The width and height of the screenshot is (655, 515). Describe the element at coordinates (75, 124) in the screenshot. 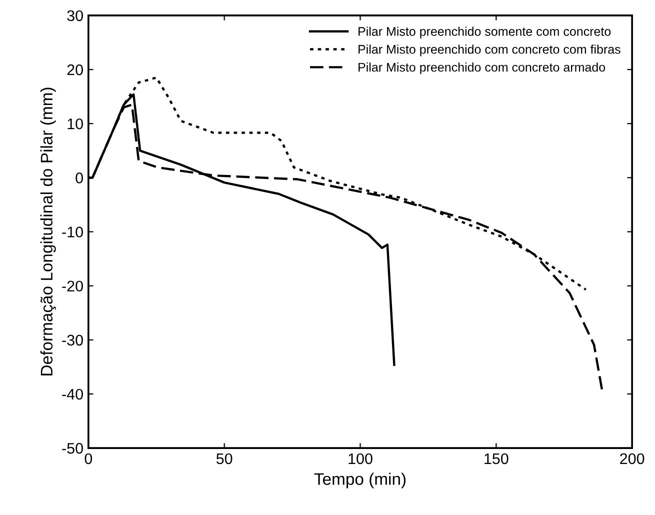

I see `y-tick-label: 10` at that location.